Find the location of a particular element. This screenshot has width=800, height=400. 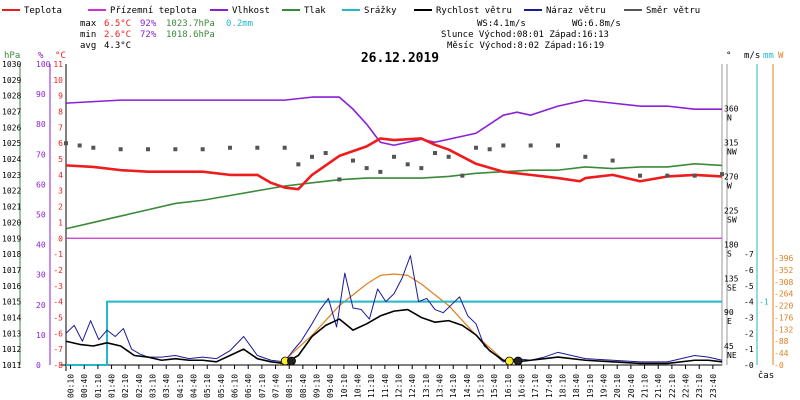

w-unit-label: W is located at coordinates (781, 56).